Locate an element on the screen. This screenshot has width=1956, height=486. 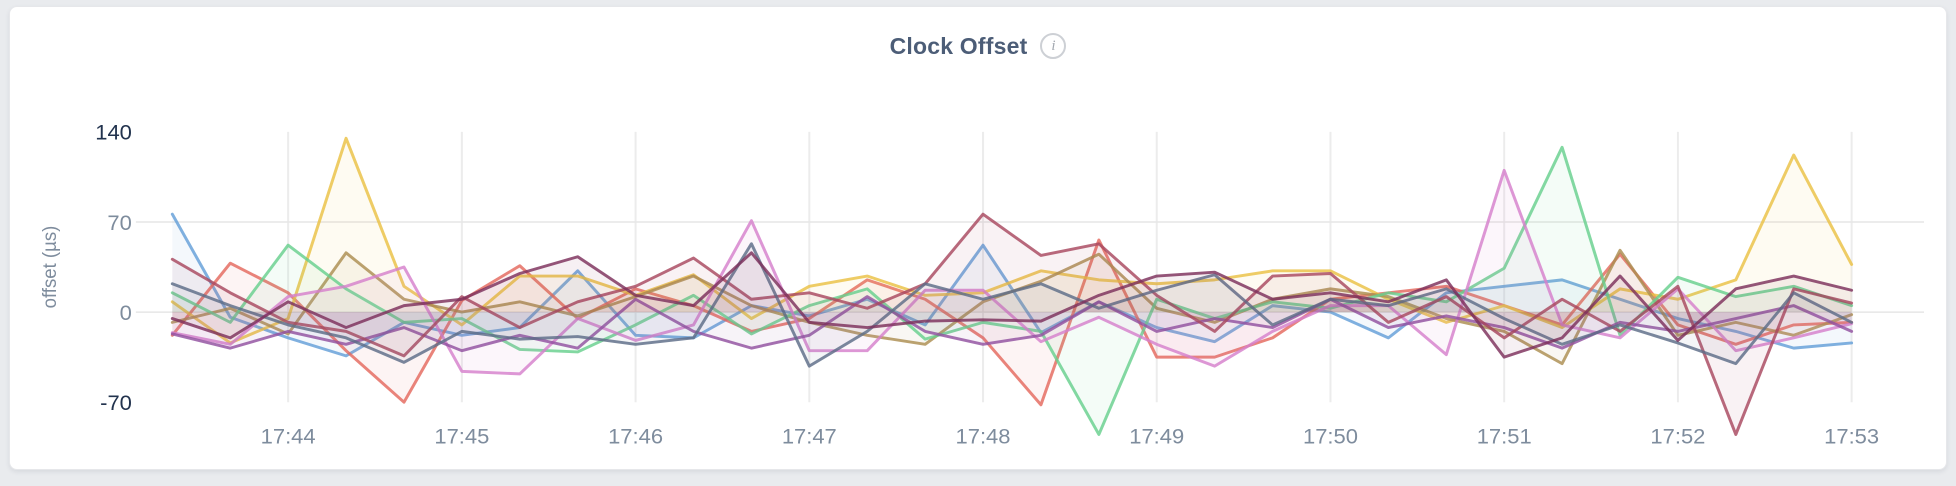
x-tick-label: 17:45 is located at coordinates (461, 436).